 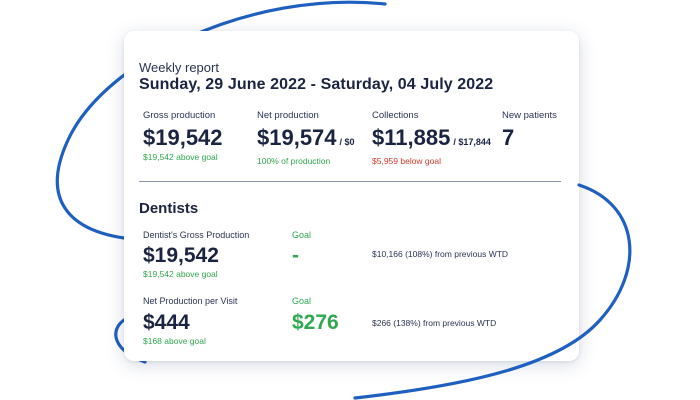 I want to click on metric-value: $19,574/ $0, so click(x=306, y=140).